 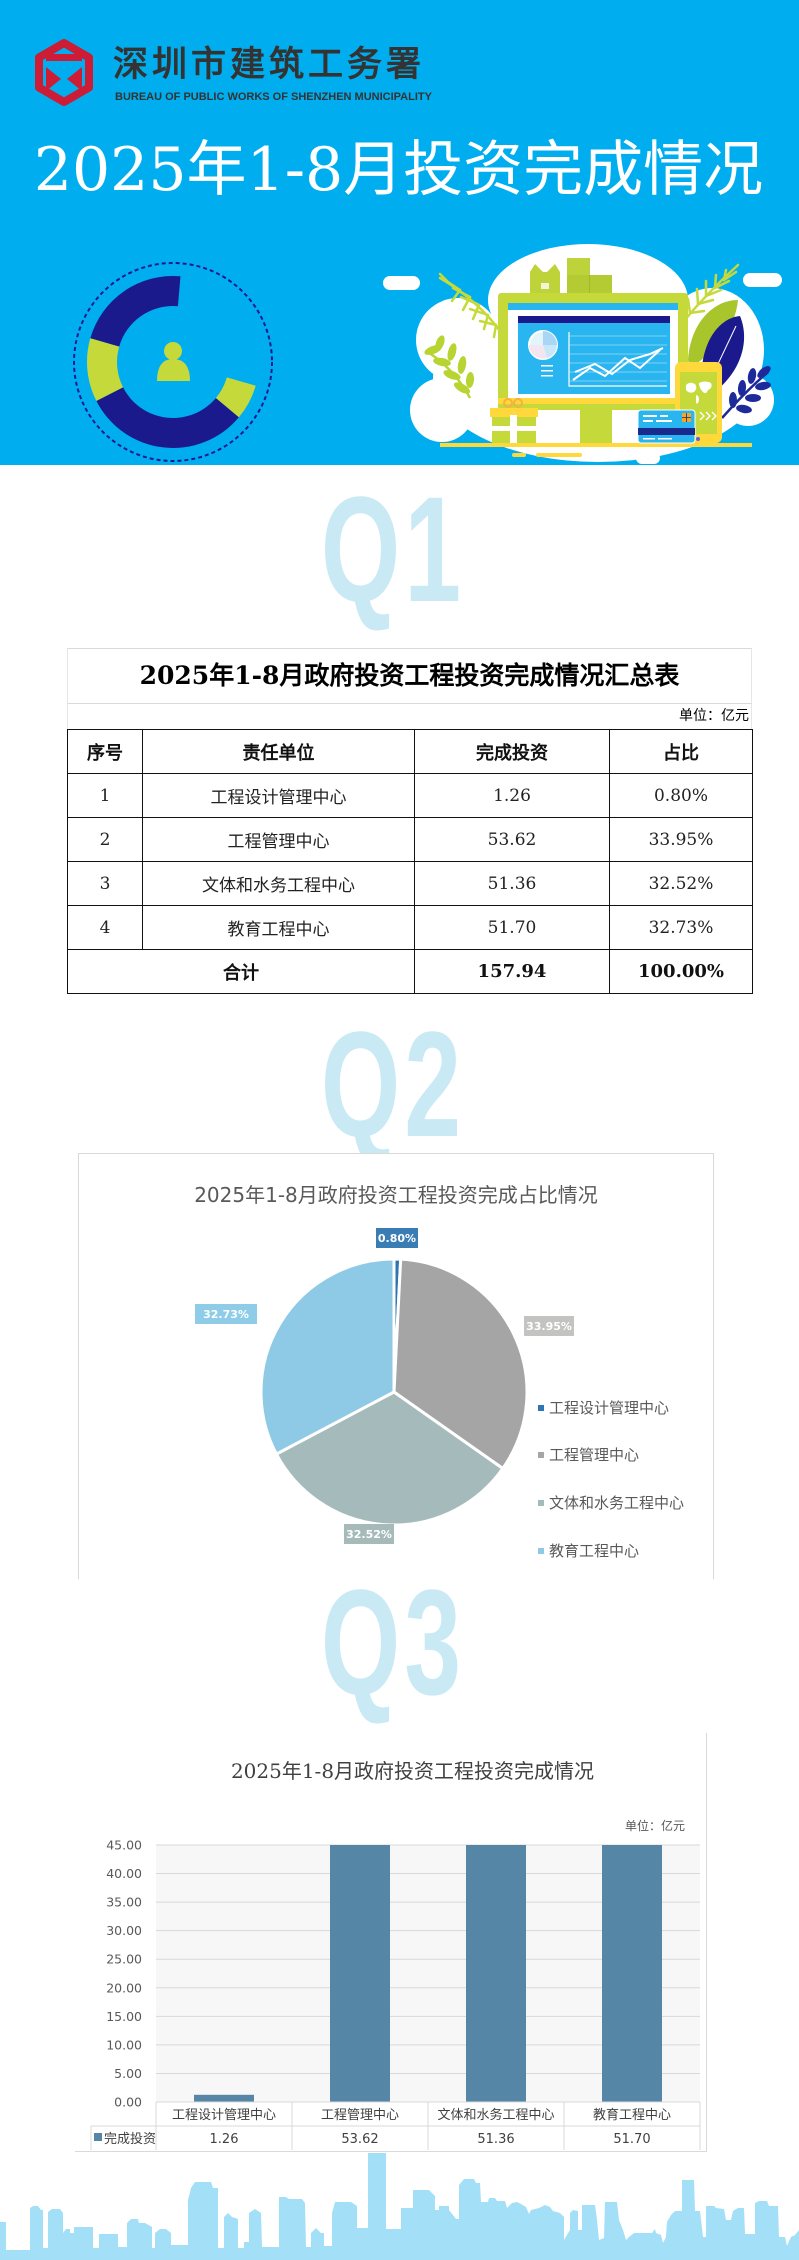 I want to click on column-header-unit: 责任单位, so click(x=278, y=751).